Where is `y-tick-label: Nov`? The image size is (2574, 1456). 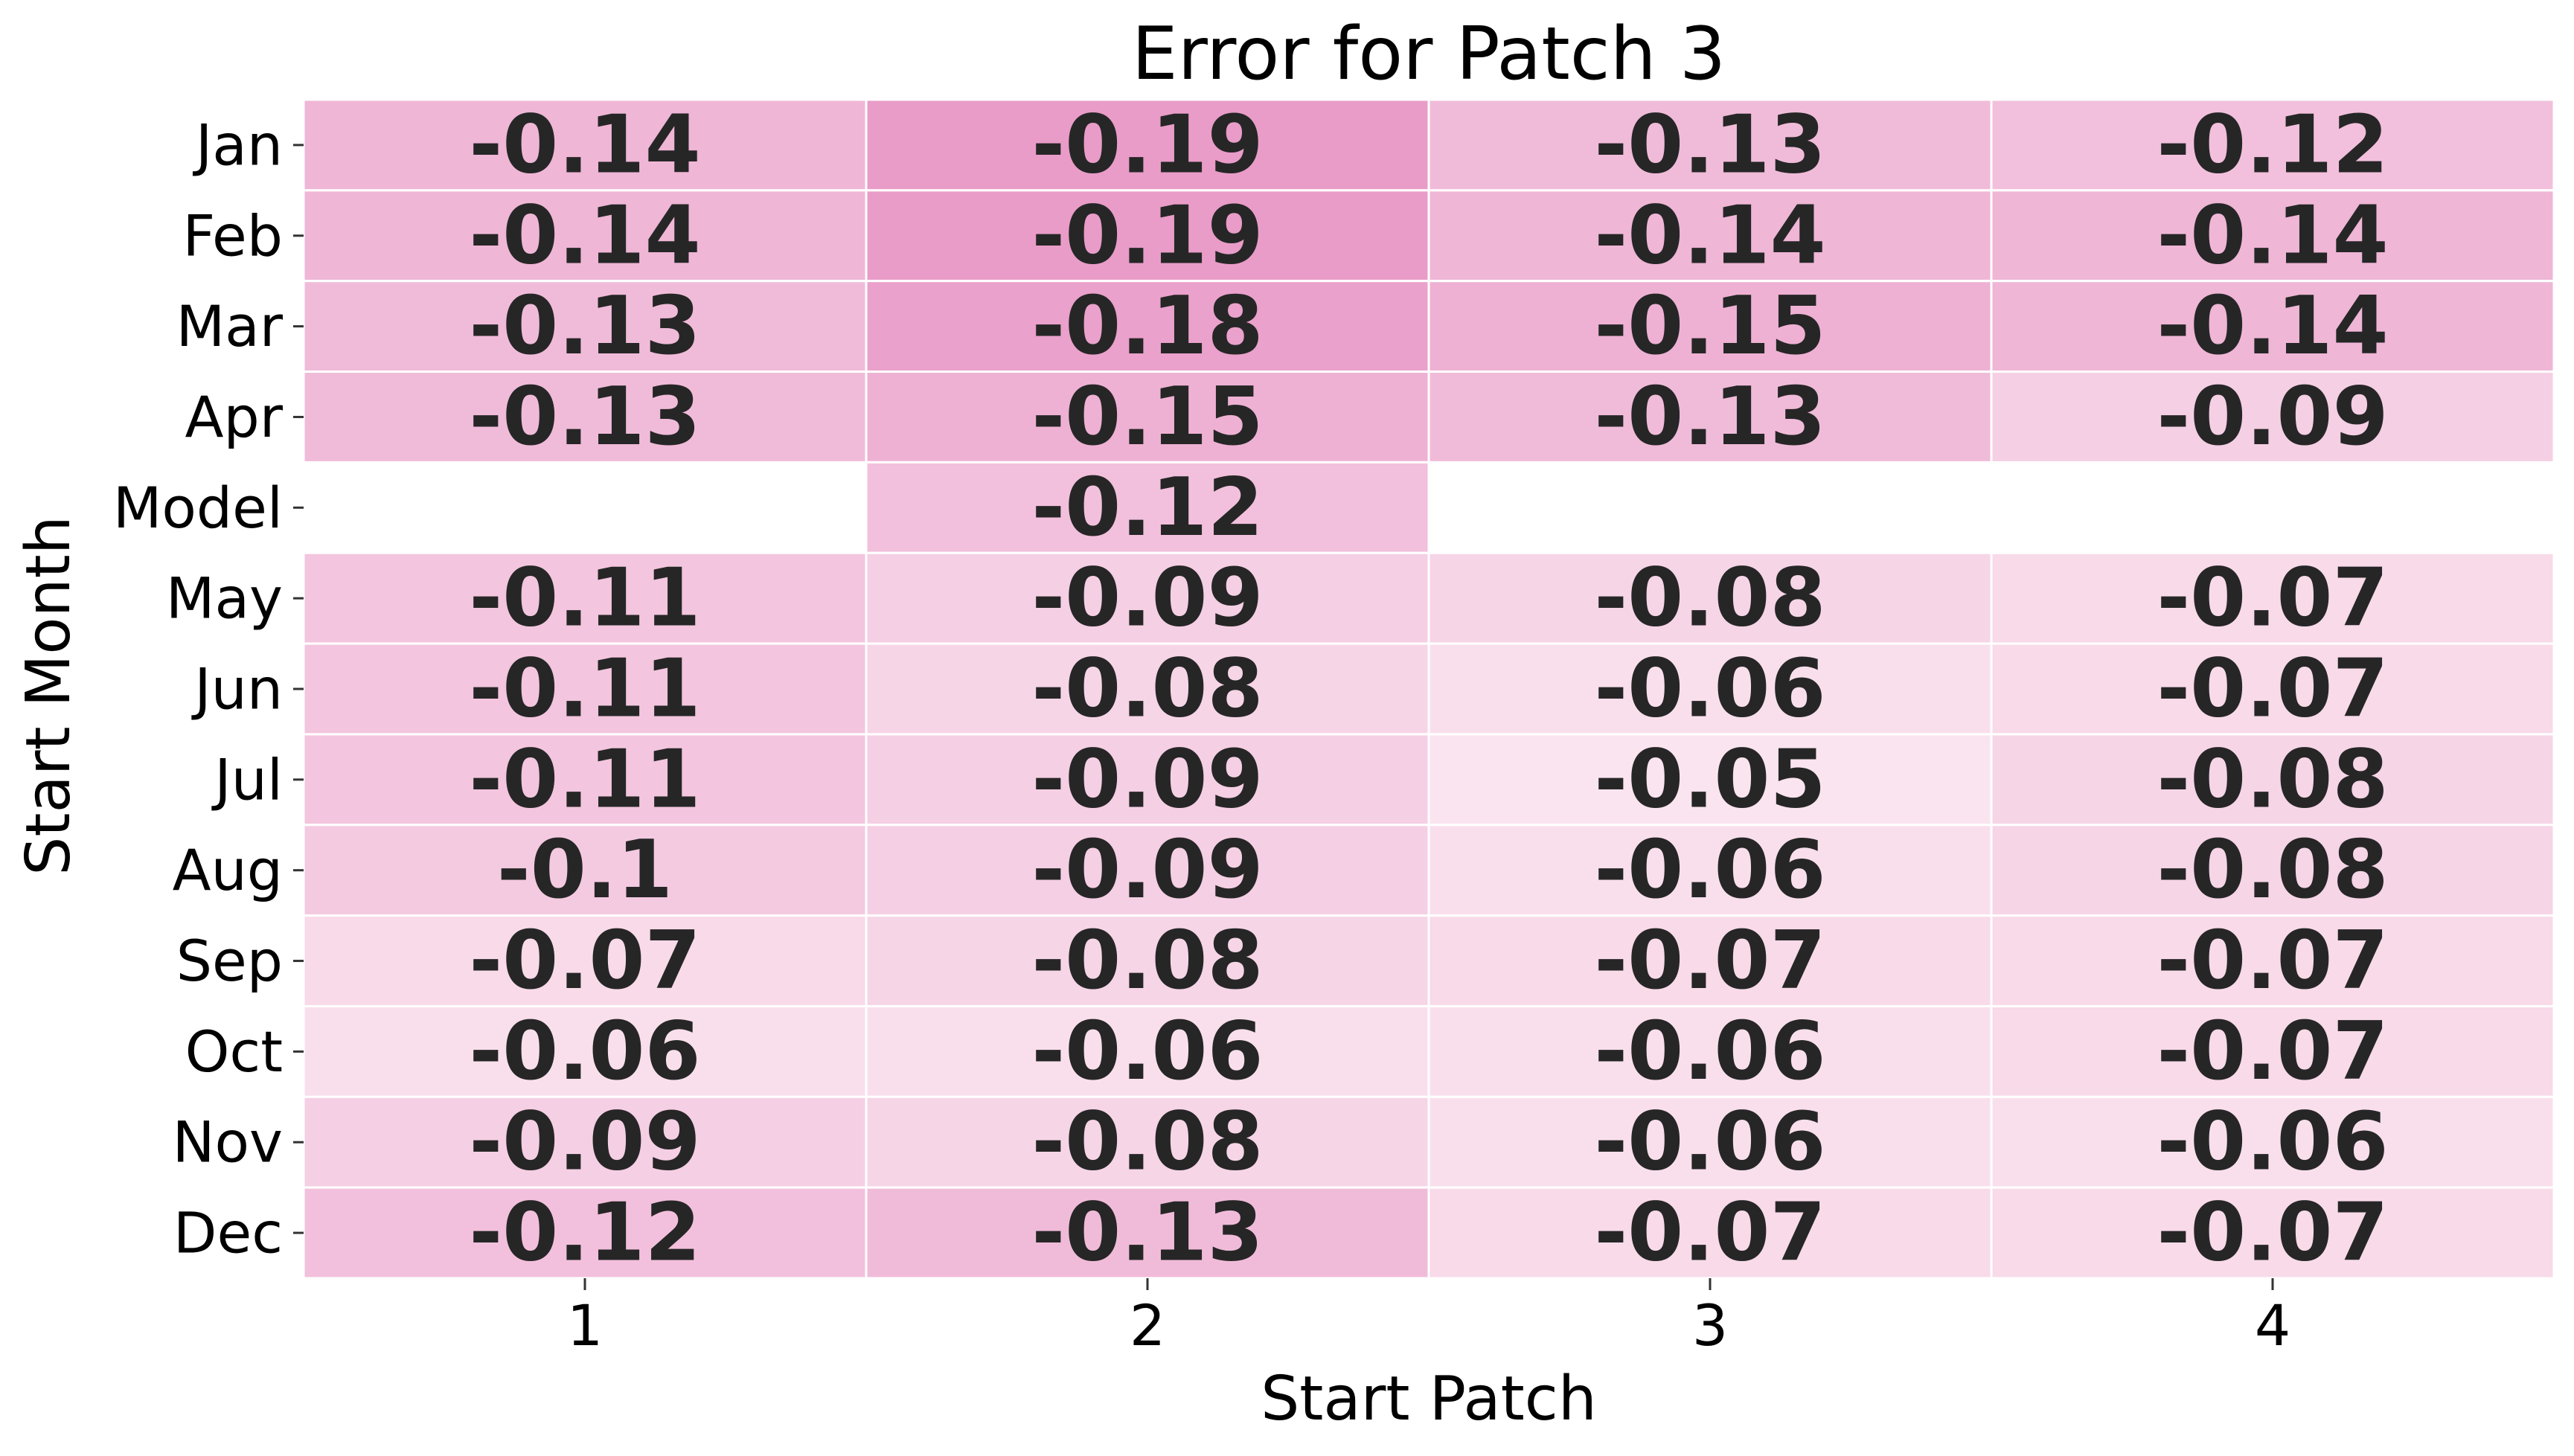
y-tick-label: Nov is located at coordinates (228, 1142).